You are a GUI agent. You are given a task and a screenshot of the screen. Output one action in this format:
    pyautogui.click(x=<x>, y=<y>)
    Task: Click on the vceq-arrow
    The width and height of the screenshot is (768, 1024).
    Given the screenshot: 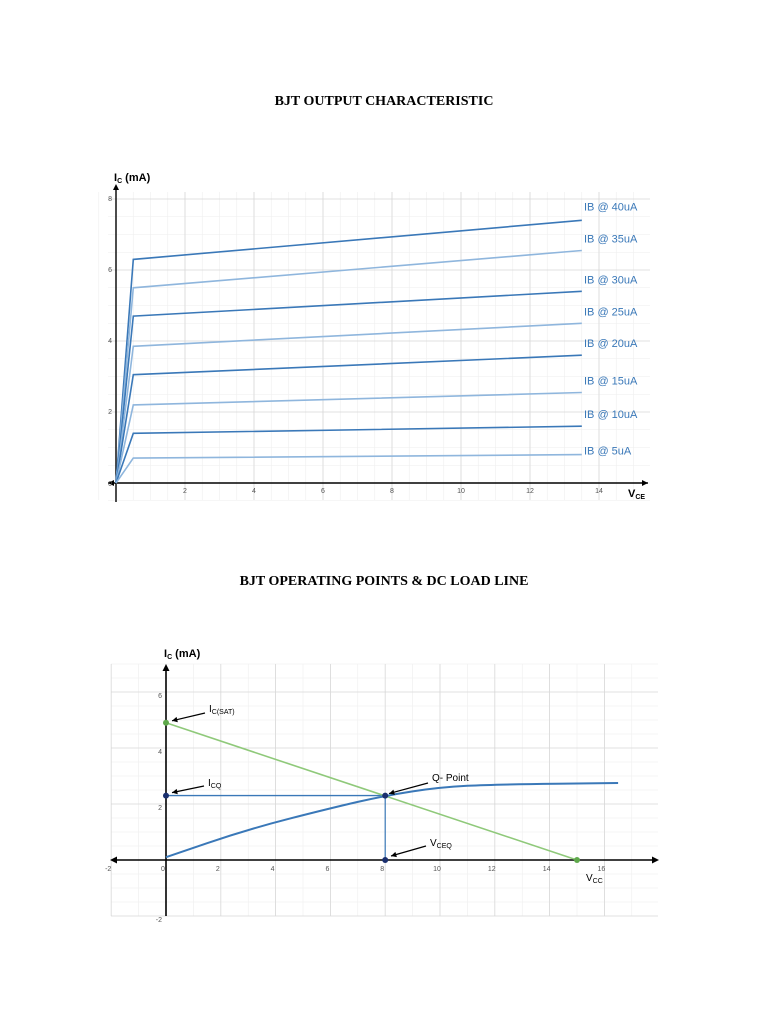 What is the action you would take?
    pyautogui.click(x=408, y=851)
    